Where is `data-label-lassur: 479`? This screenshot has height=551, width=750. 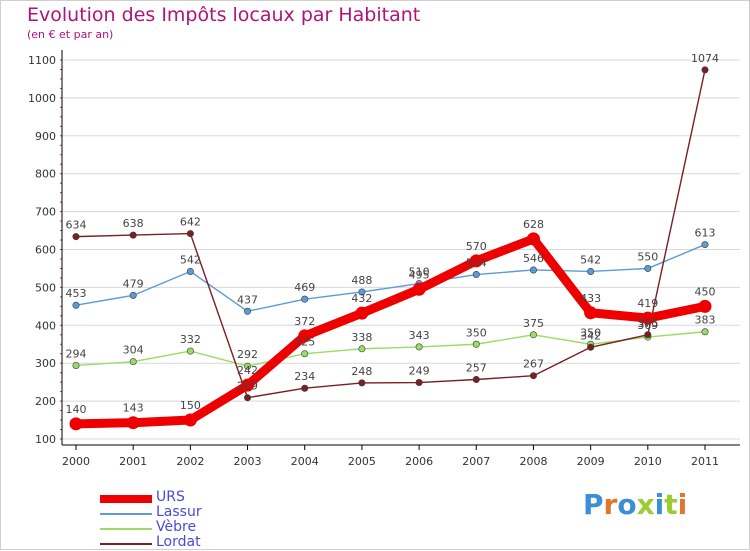
data-label-lassur: 479 is located at coordinates (133, 283).